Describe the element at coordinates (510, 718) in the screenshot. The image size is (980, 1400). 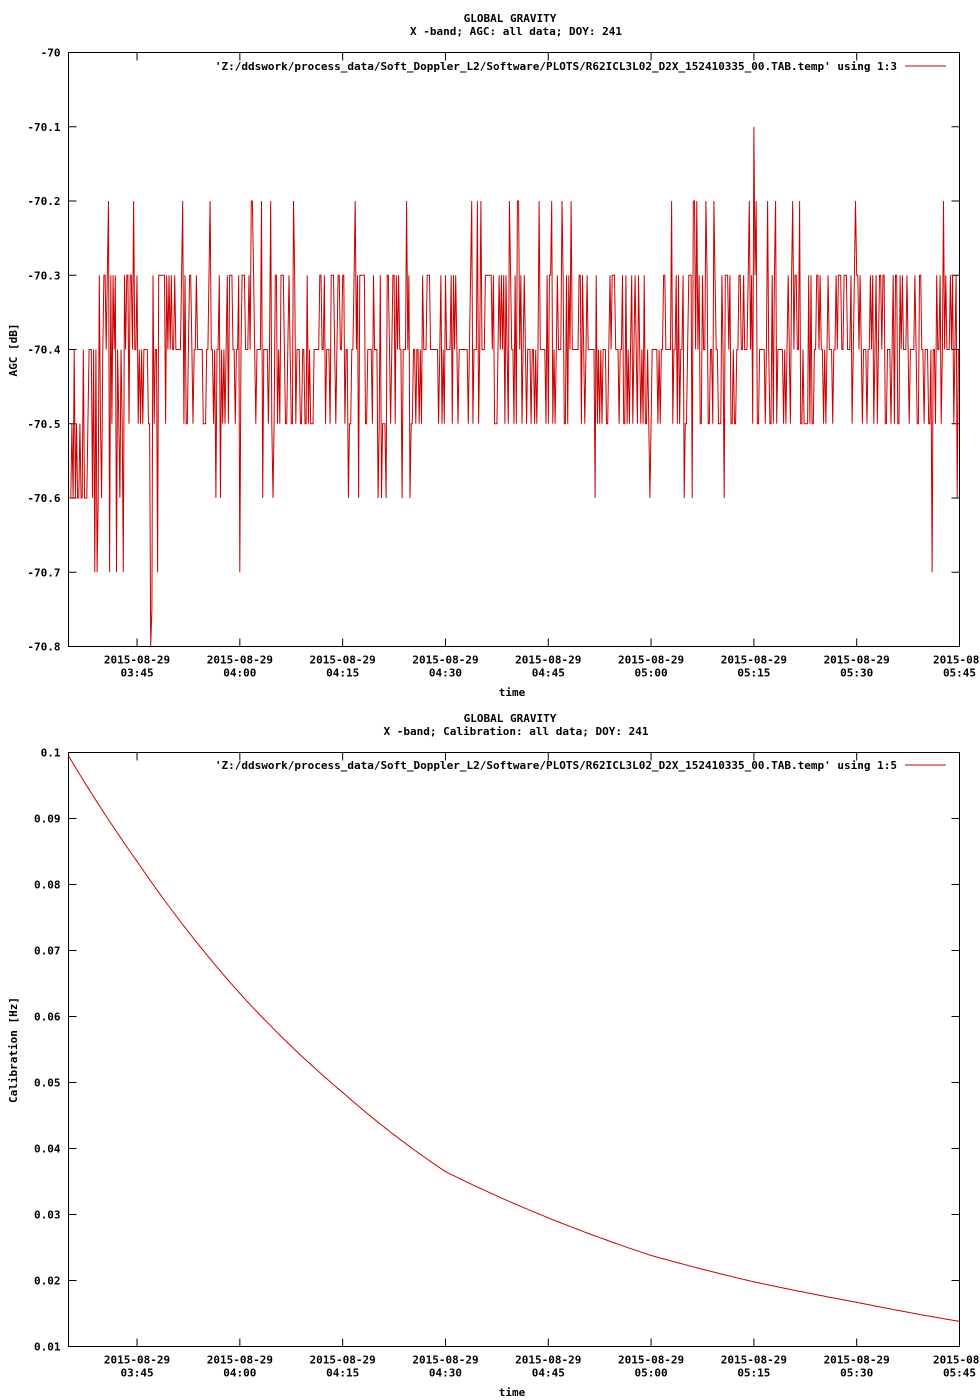
I see `calibration-chart-title: GLOBAL GRAVITY` at that location.